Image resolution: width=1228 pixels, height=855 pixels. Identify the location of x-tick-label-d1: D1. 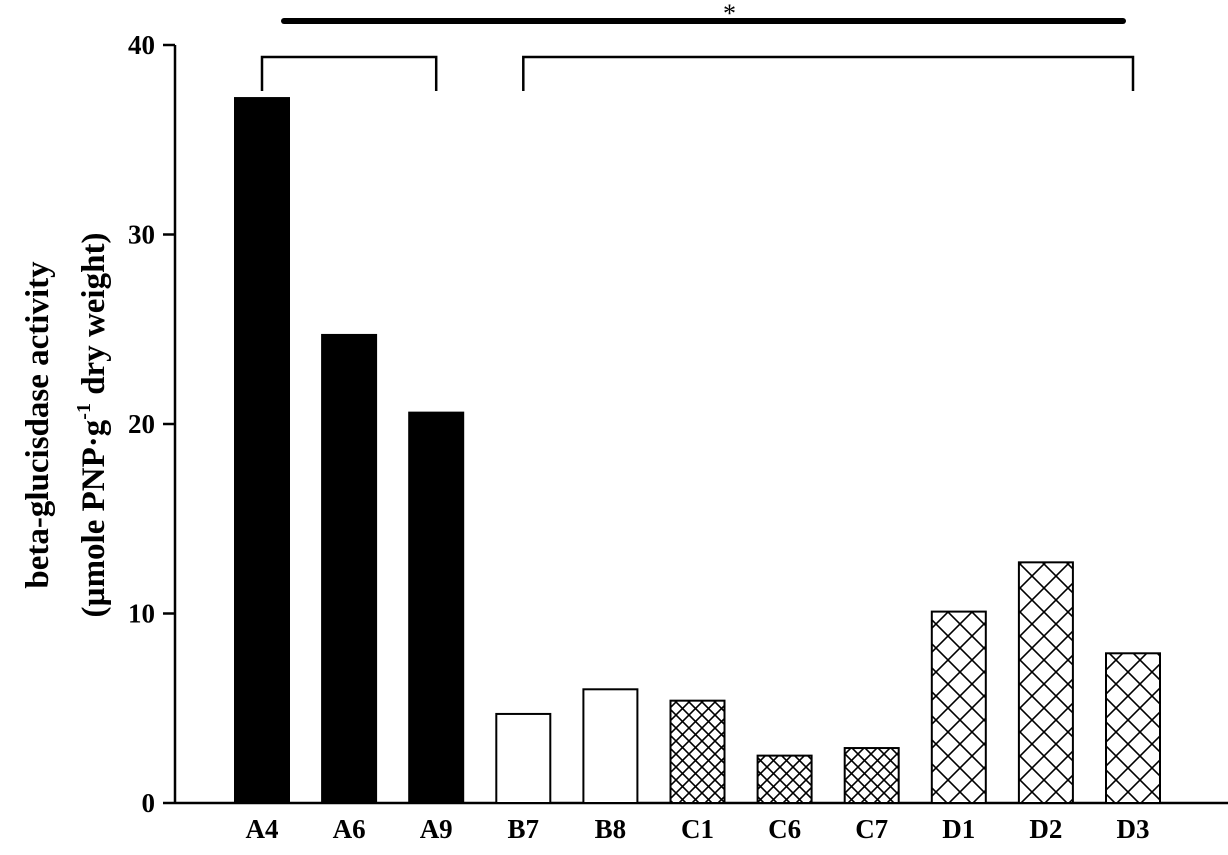
(958, 829).